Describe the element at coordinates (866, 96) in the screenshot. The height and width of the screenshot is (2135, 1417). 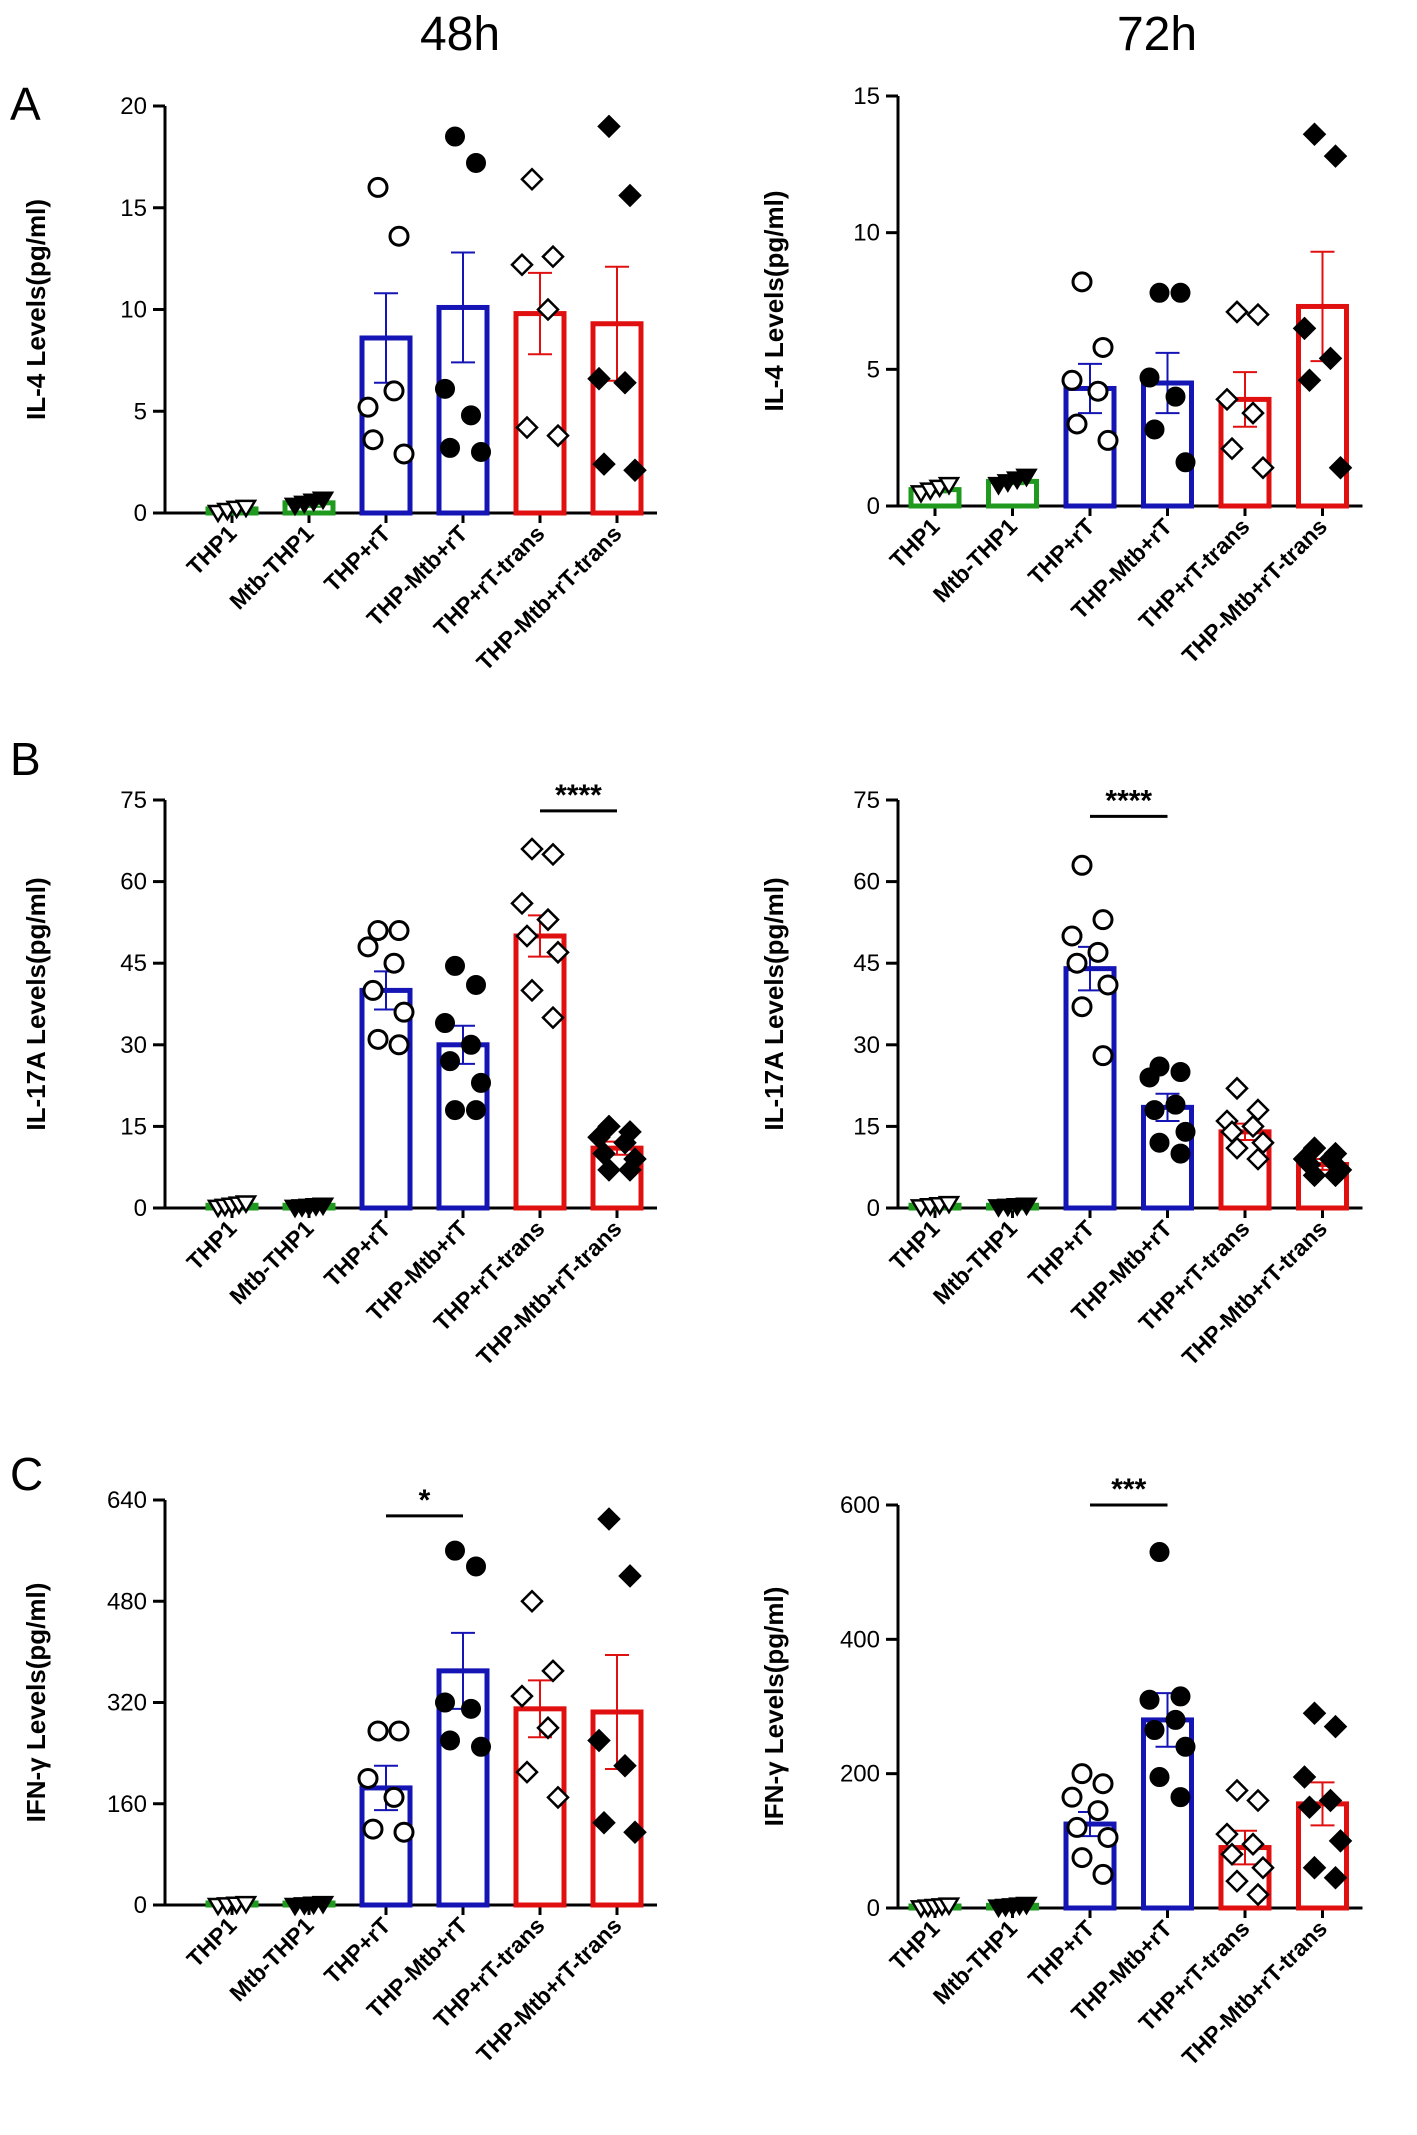
I see `y-tick-label: 15` at that location.